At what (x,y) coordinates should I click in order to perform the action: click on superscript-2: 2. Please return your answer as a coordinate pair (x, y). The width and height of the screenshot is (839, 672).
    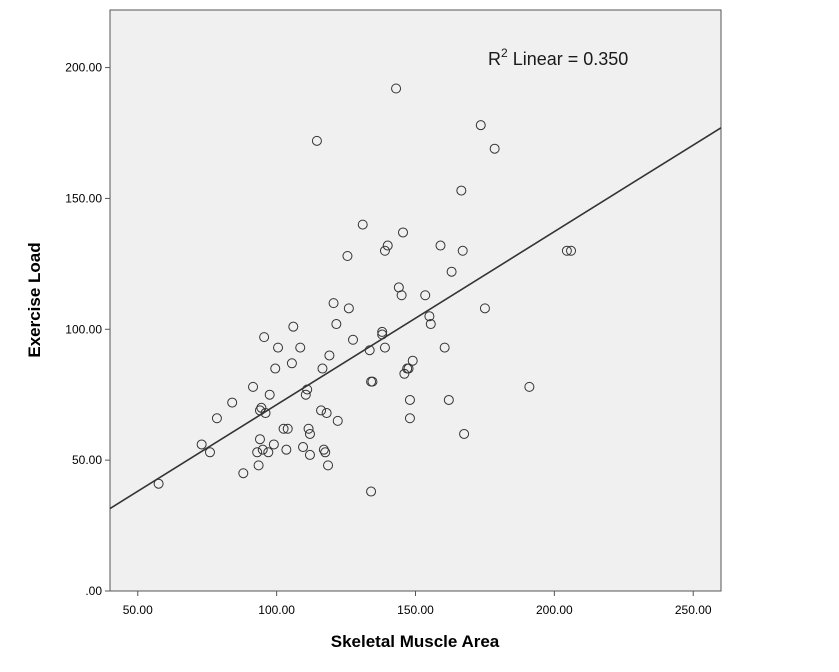
    Looking at the image, I should click on (504, 53).